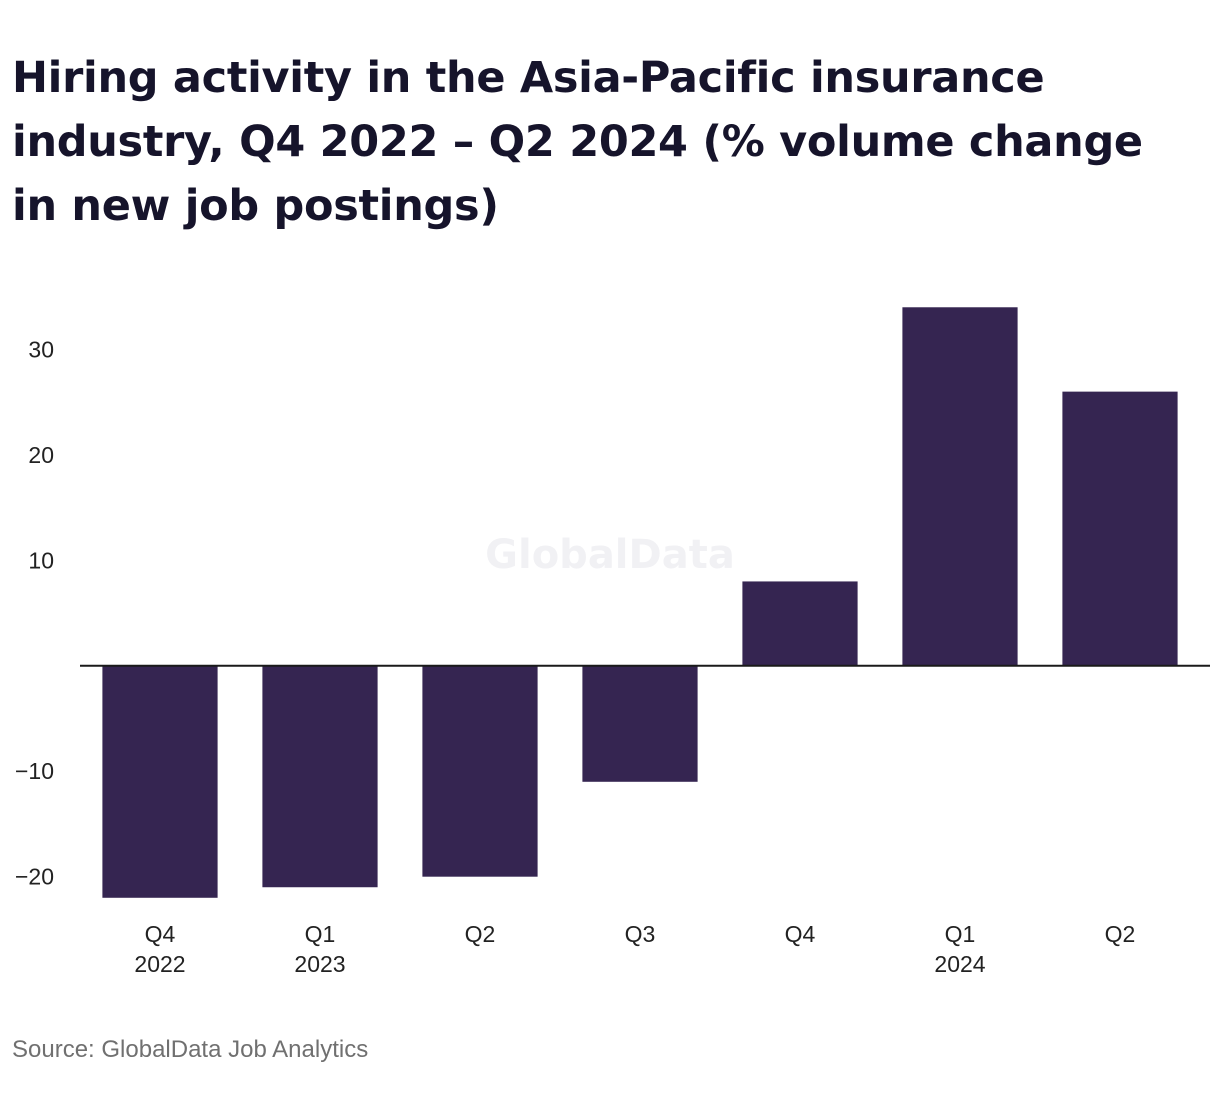 This screenshot has height=1108, width=1220. Describe the element at coordinates (610, 555) in the screenshot. I see `watermark-text: GlobalData` at that location.